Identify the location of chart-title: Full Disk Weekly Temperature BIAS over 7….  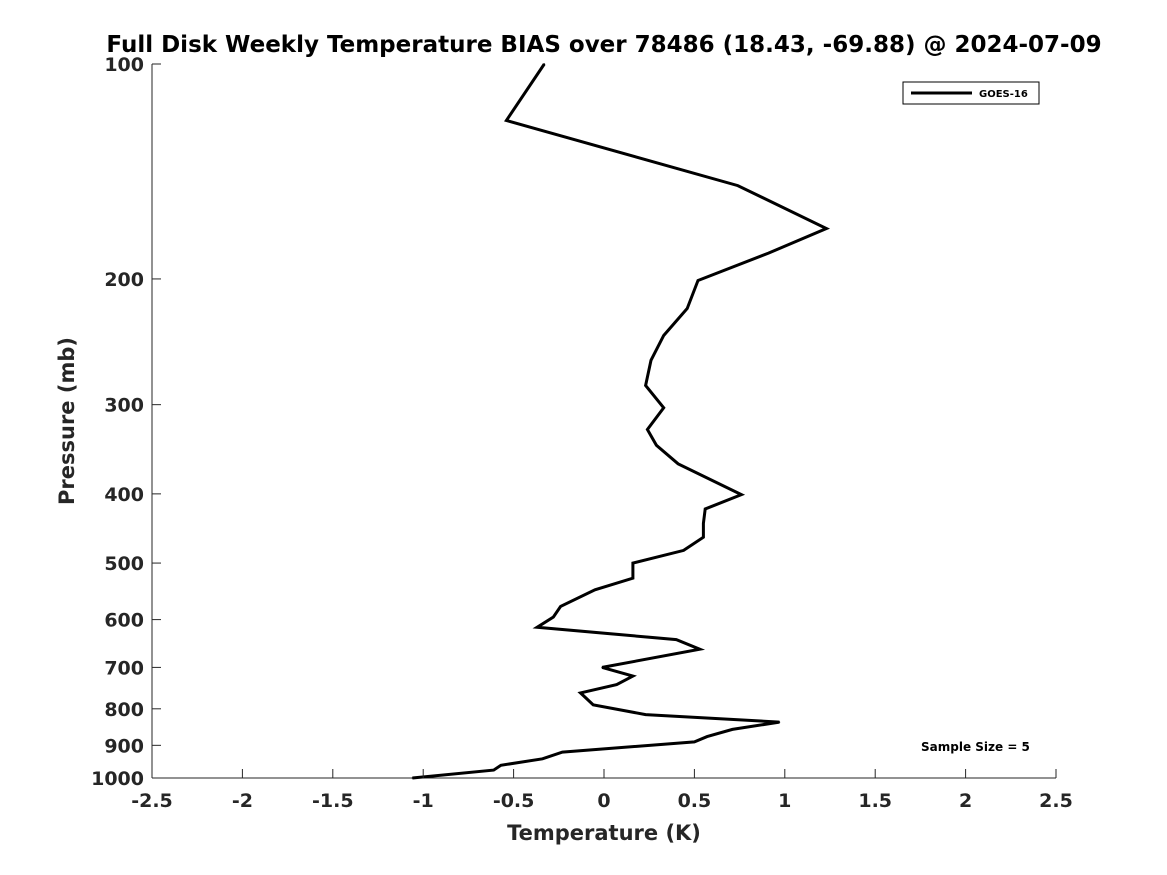
(603, 45).